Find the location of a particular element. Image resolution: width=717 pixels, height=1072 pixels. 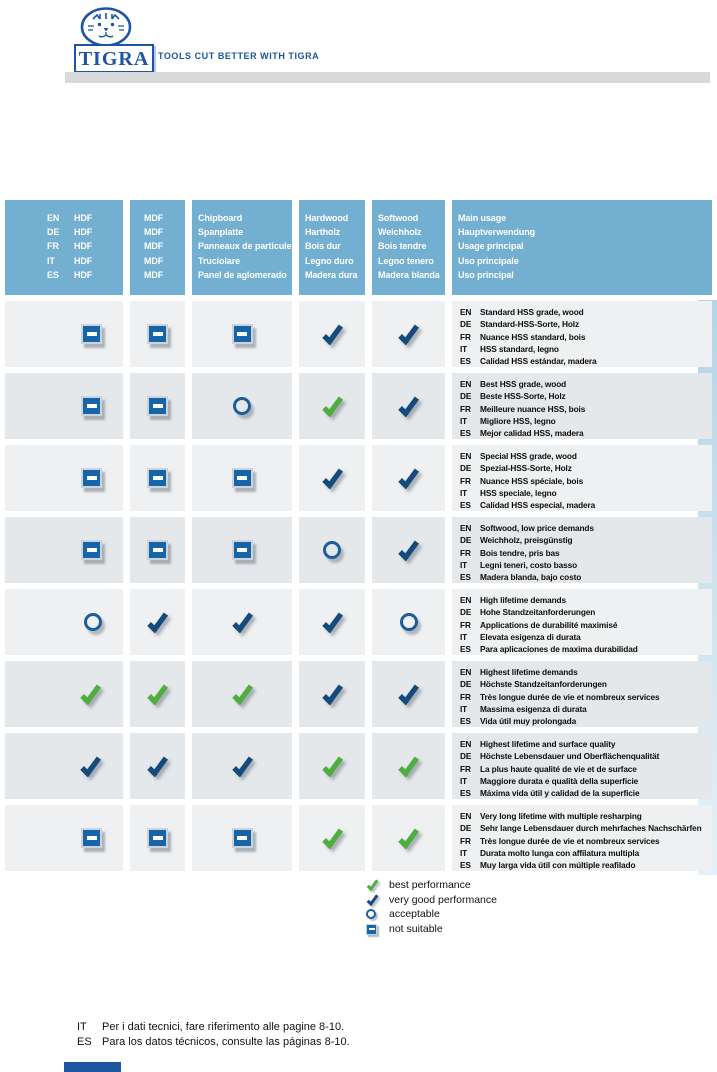

header-col-hdf: EN HDF DE HDF FR HDF IT HDF ES HDF is located at coordinates (64, 247).